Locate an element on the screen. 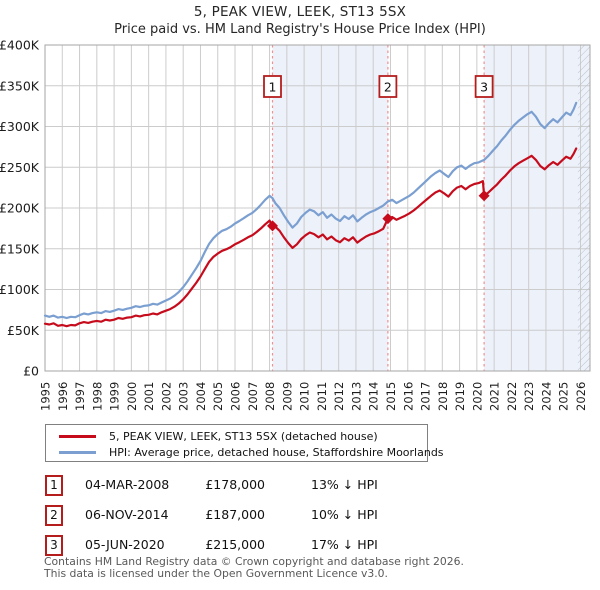 The image size is (600, 590). svg-text: £50K is located at coordinates (23, 330).